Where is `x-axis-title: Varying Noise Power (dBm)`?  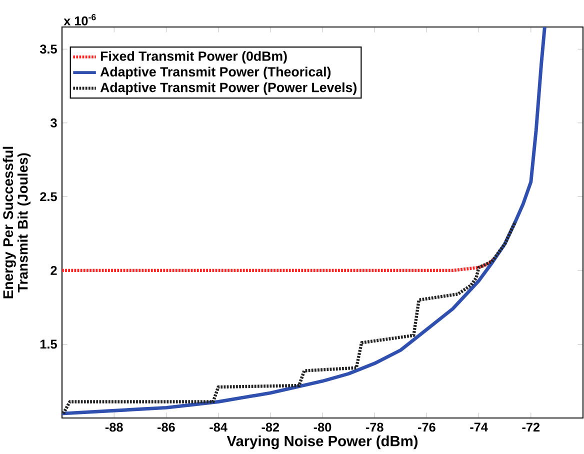
x-axis-title: Varying Noise Power (dBm) is located at coordinates (322, 443).